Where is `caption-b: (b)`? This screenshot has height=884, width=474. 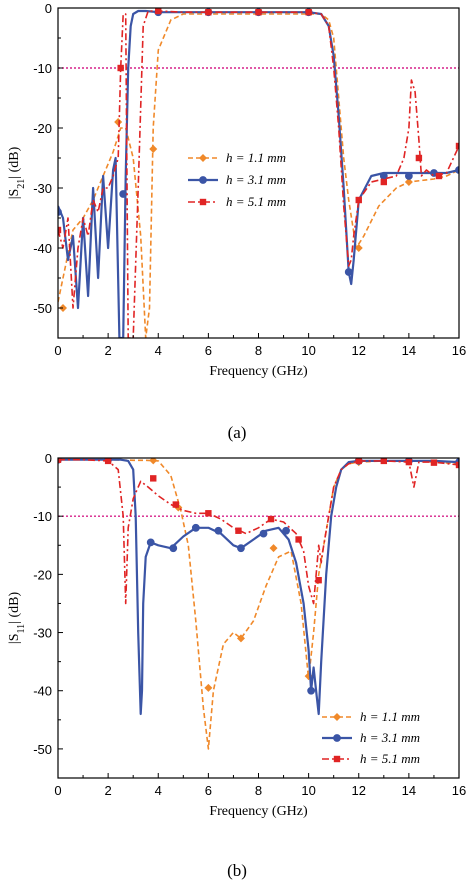
caption-b: (b) is located at coordinates (237, 870).